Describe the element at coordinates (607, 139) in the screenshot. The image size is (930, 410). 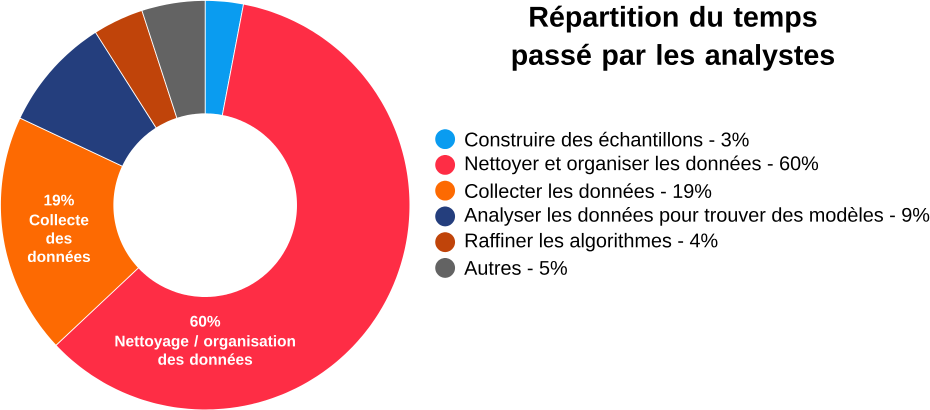
I see `legend-label: Construire des échantillons - 3%` at that location.